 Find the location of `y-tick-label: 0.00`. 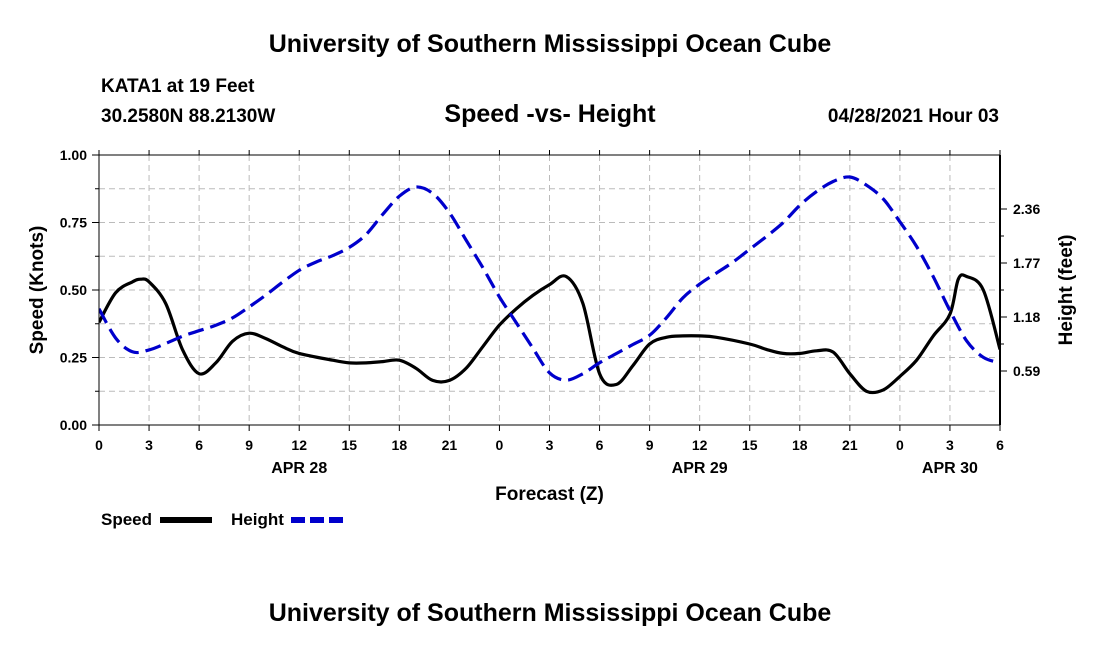

y-tick-label: 0.00 is located at coordinates (73, 425).